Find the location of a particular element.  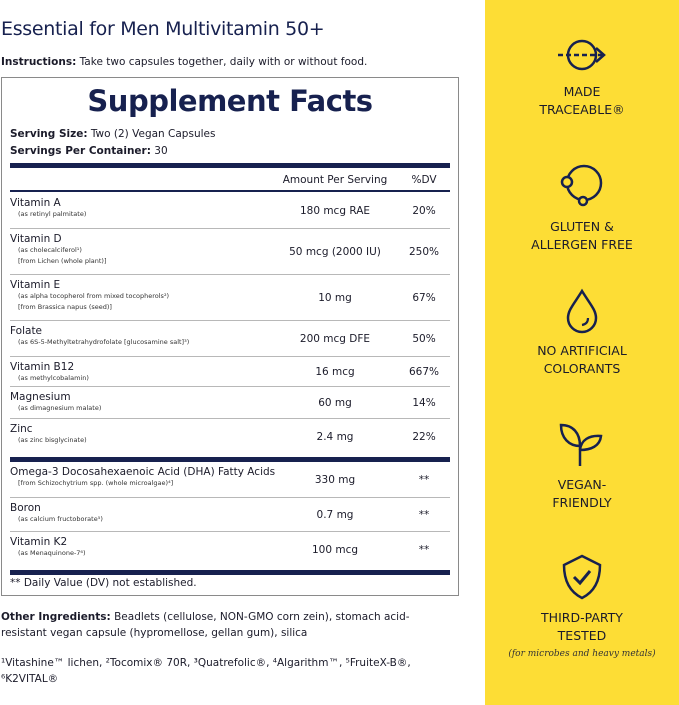

nutrient-source: [from Brassica napus (seed)] is located at coordinates (65, 307).